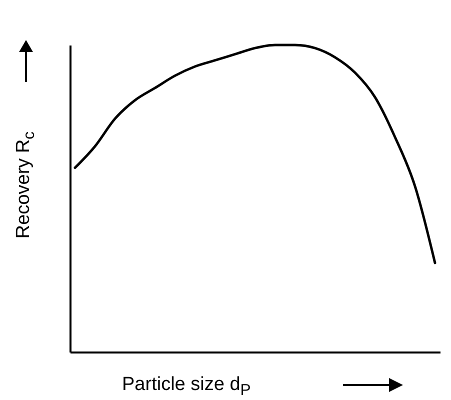 Image resolution: width=451 pixels, height=400 pixels. Describe the element at coordinates (186, 387) in the screenshot. I see `x-axis-title: Particle size d$_{P}$` at that location.